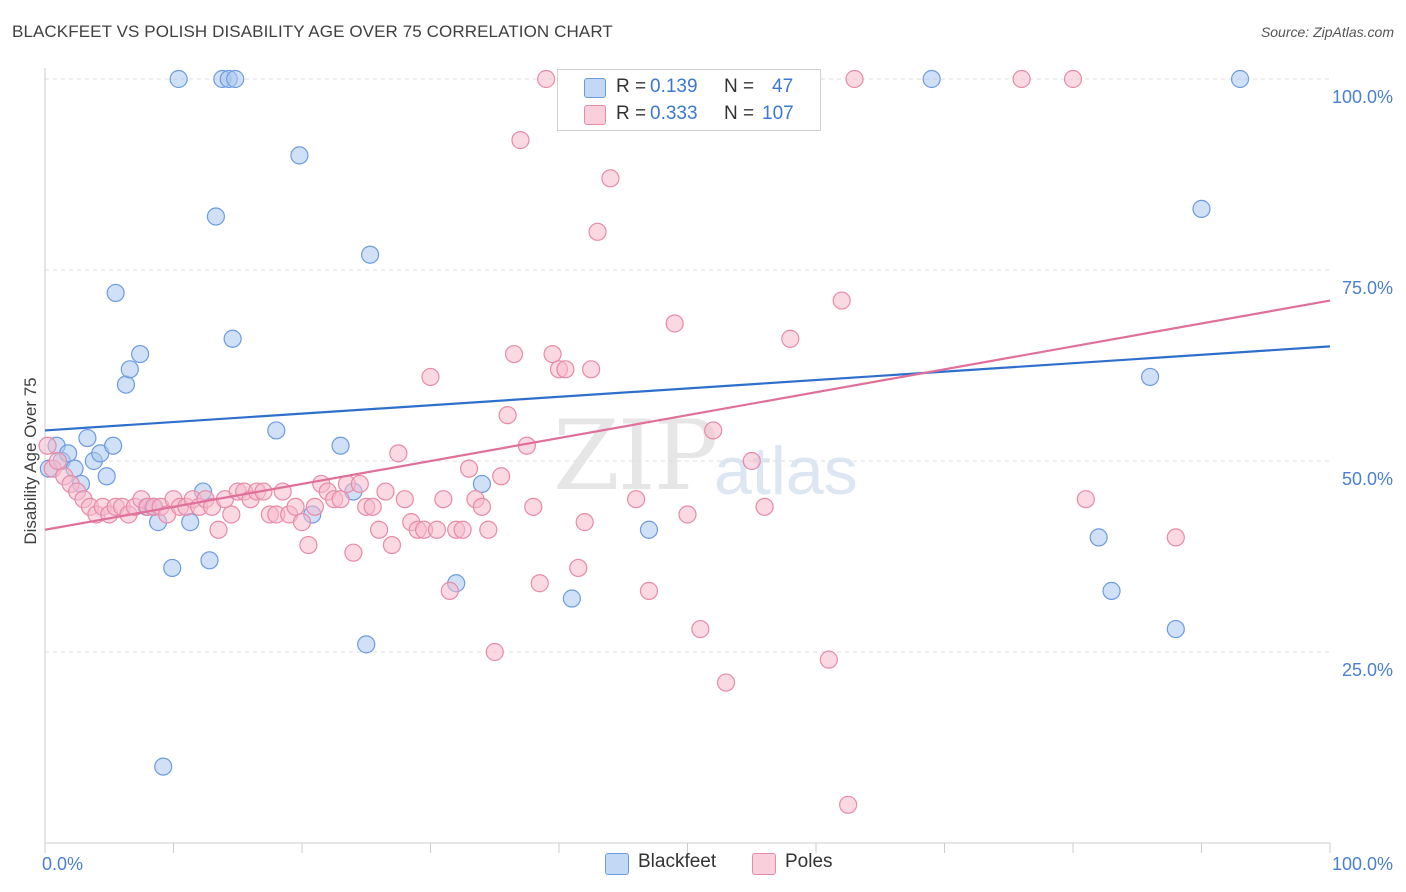 The width and height of the screenshot is (1406, 892). I want to click on legend-r-value: 0.139, so click(674, 86).